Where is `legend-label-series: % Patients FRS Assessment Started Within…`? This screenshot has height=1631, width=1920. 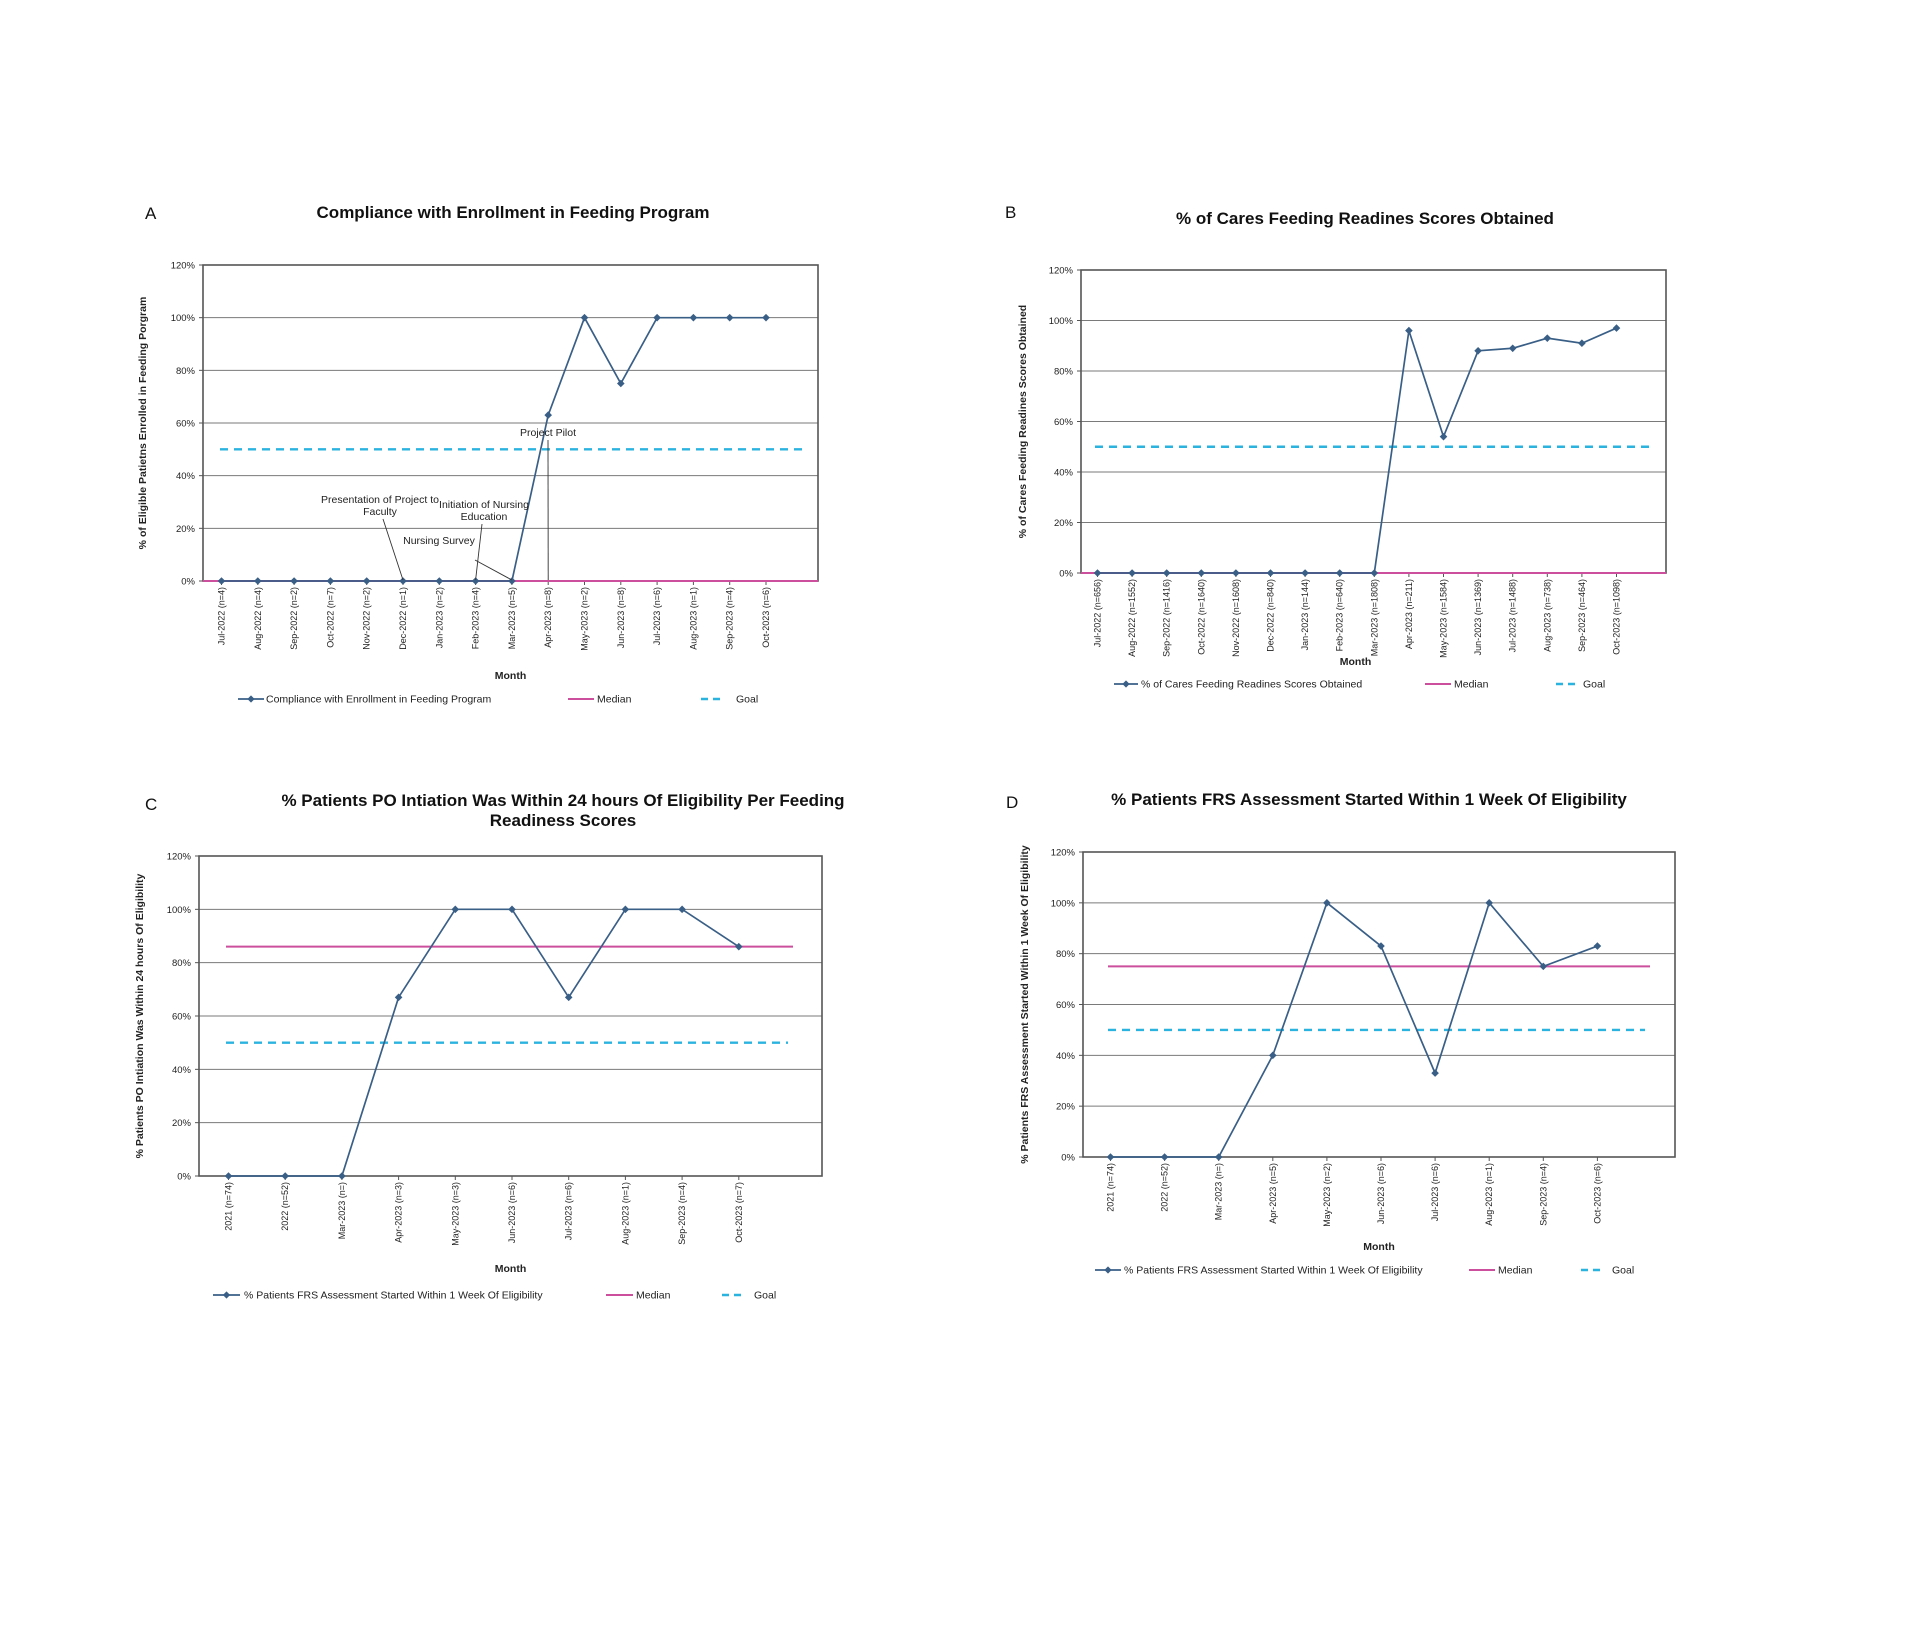 legend-label-series: % Patients FRS Assessment Started Within… is located at coordinates (1273, 1271).